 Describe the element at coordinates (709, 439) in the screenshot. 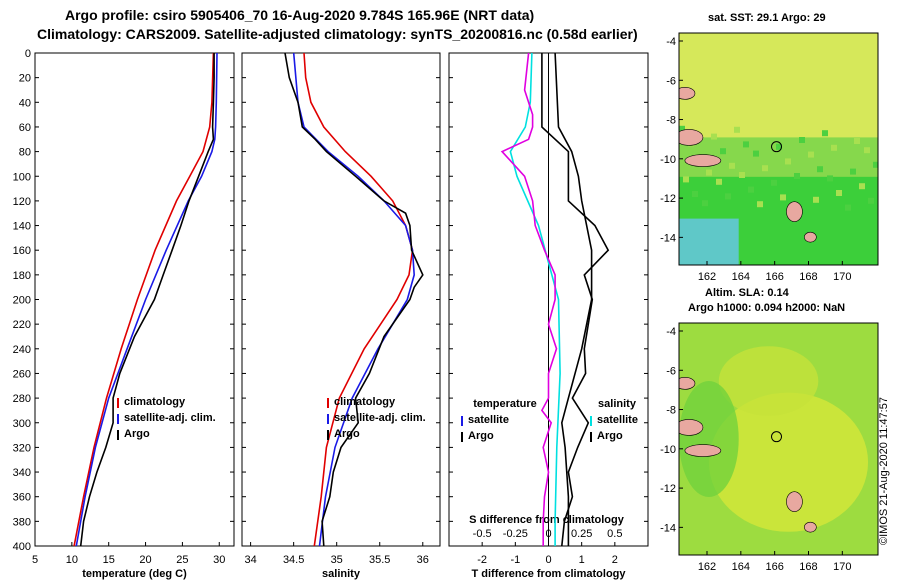

I see `sla-low` at that location.